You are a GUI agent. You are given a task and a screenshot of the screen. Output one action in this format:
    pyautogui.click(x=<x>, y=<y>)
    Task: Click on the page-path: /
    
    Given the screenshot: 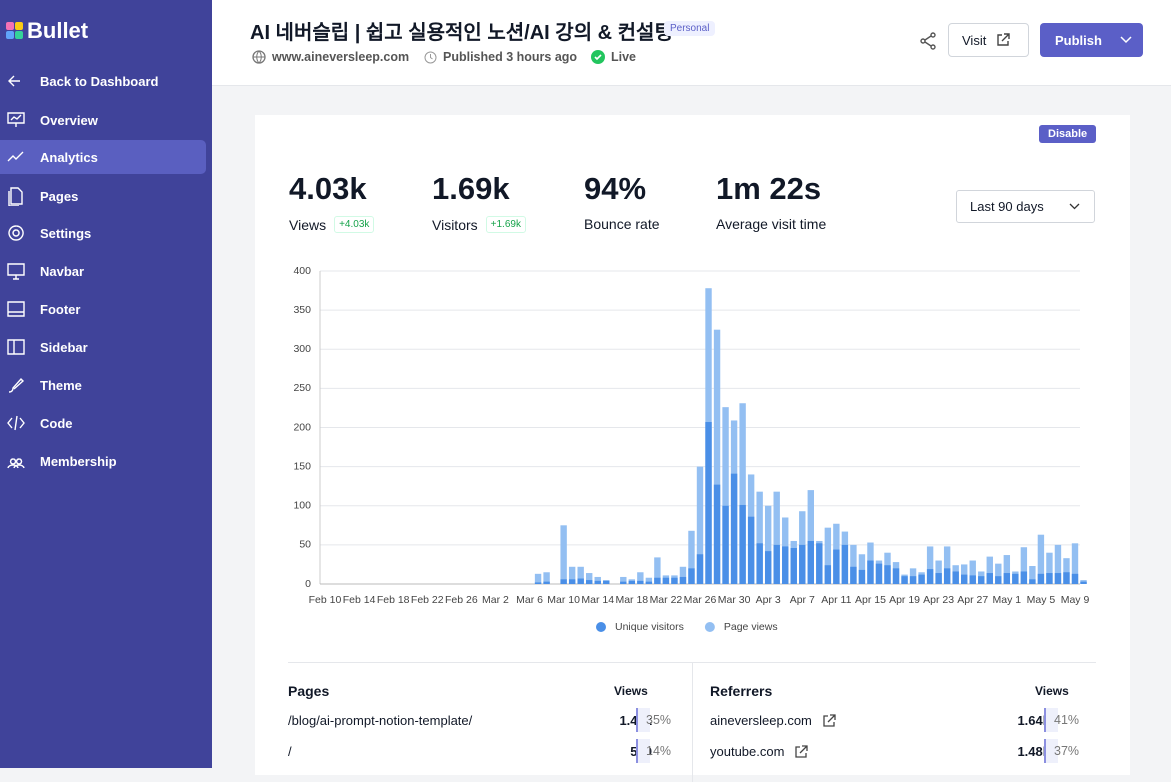 What is the action you would take?
    pyautogui.click(x=290, y=751)
    